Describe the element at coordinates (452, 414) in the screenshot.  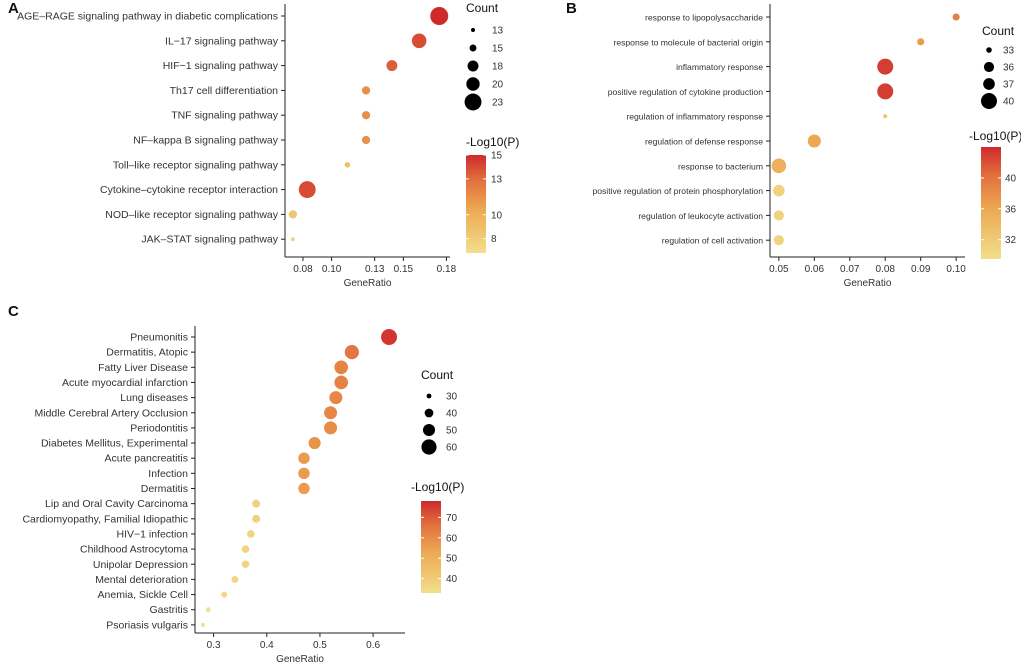
I see `size-legend-label: 40` at that location.